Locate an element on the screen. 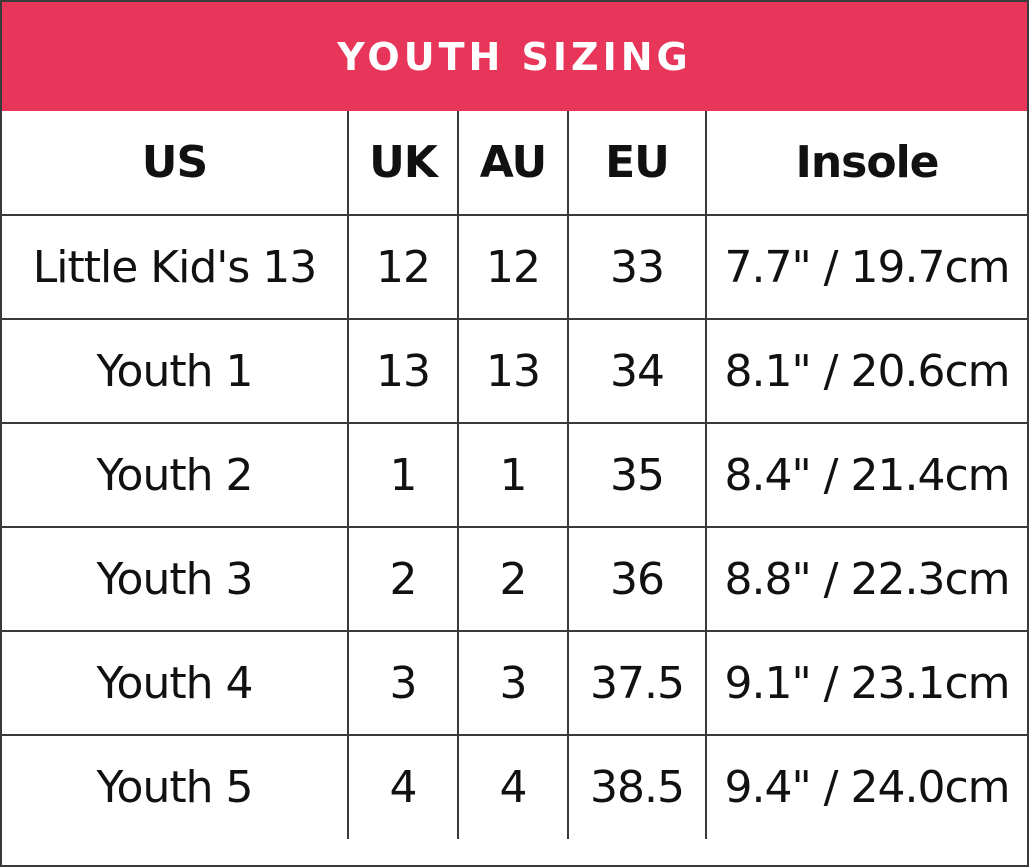 Image resolution: width=1029 pixels, height=867 pixels. cell-uk: 13 is located at coordinates (403, 371).